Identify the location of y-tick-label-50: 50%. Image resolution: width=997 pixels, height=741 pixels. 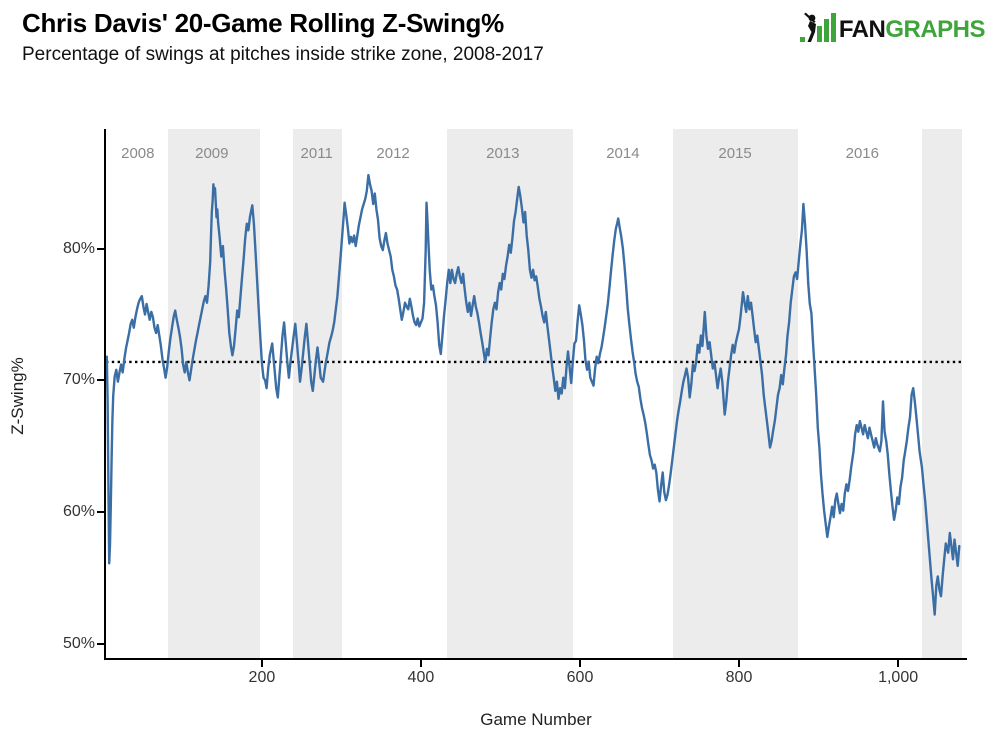
(78, 643).